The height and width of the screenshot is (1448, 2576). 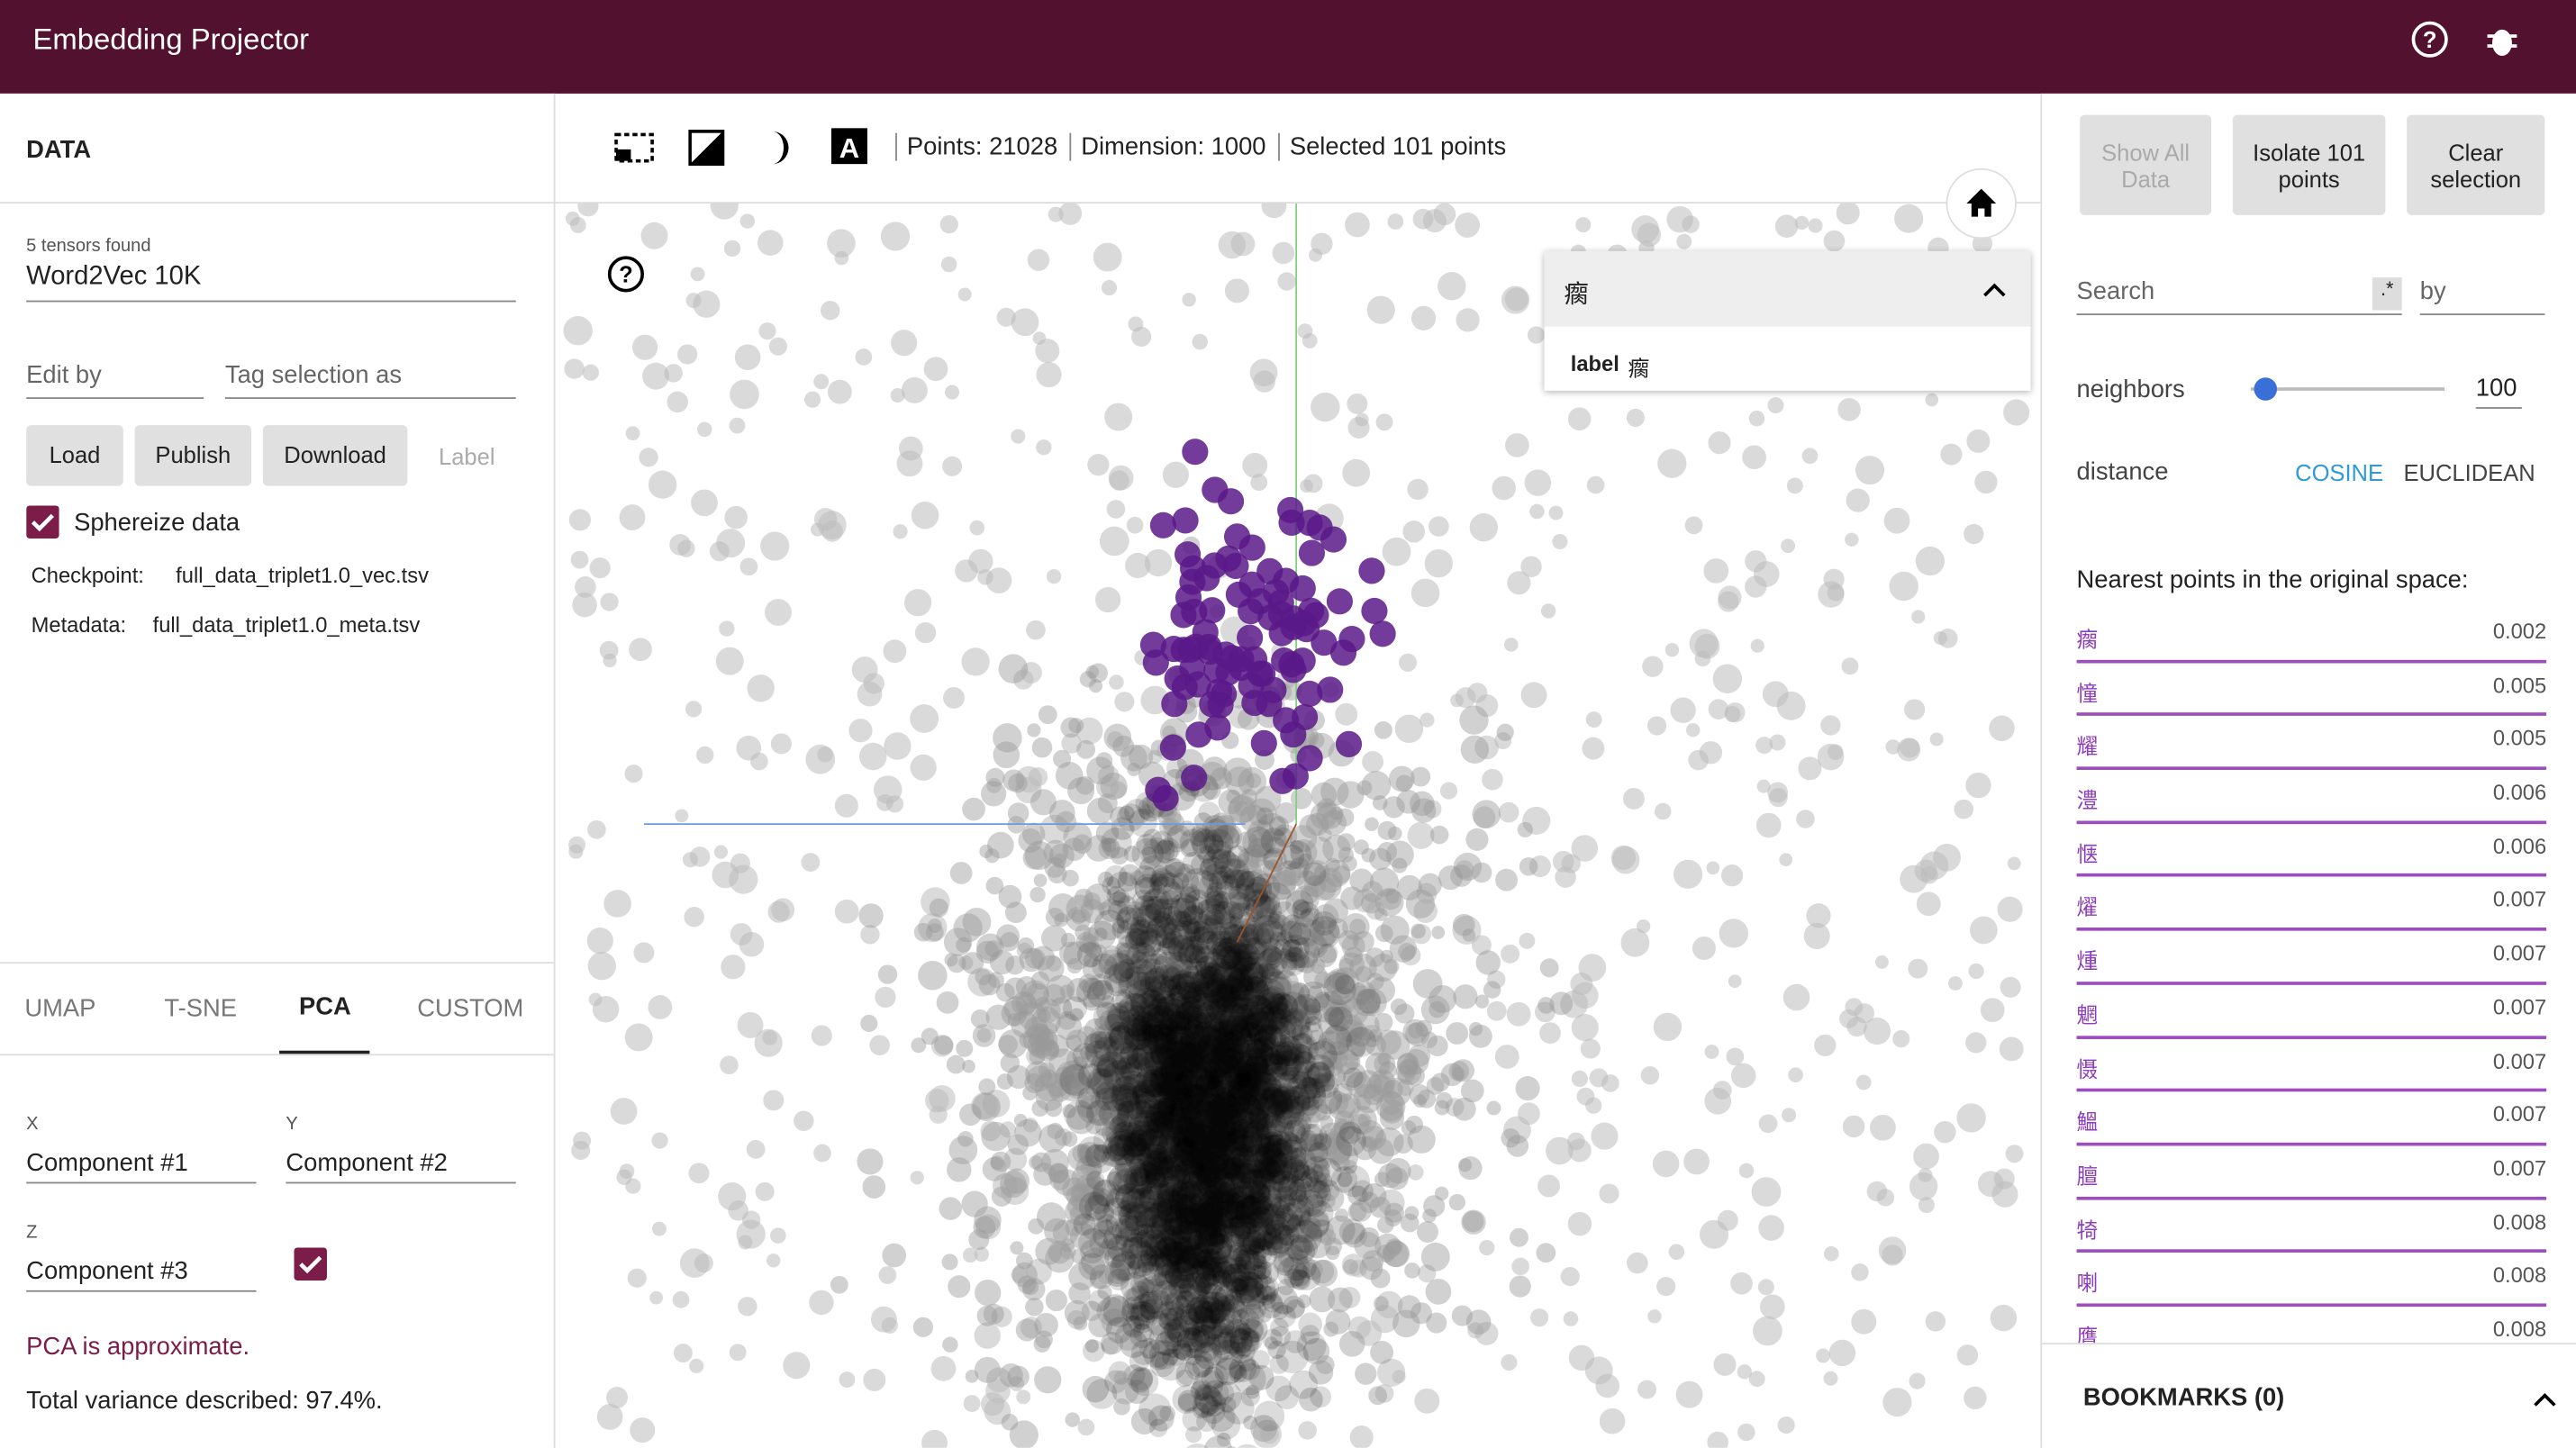 I want to click on tab-active: PCA, so click(x=325, y=1006).